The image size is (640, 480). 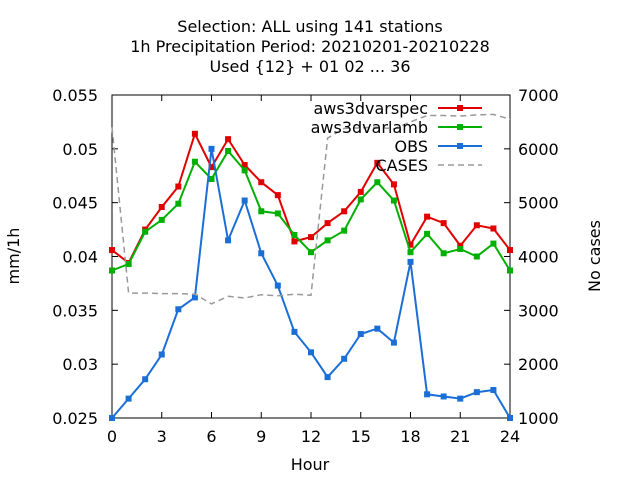 I want to click on legend-label: OBS, so click(x=411, y=146).